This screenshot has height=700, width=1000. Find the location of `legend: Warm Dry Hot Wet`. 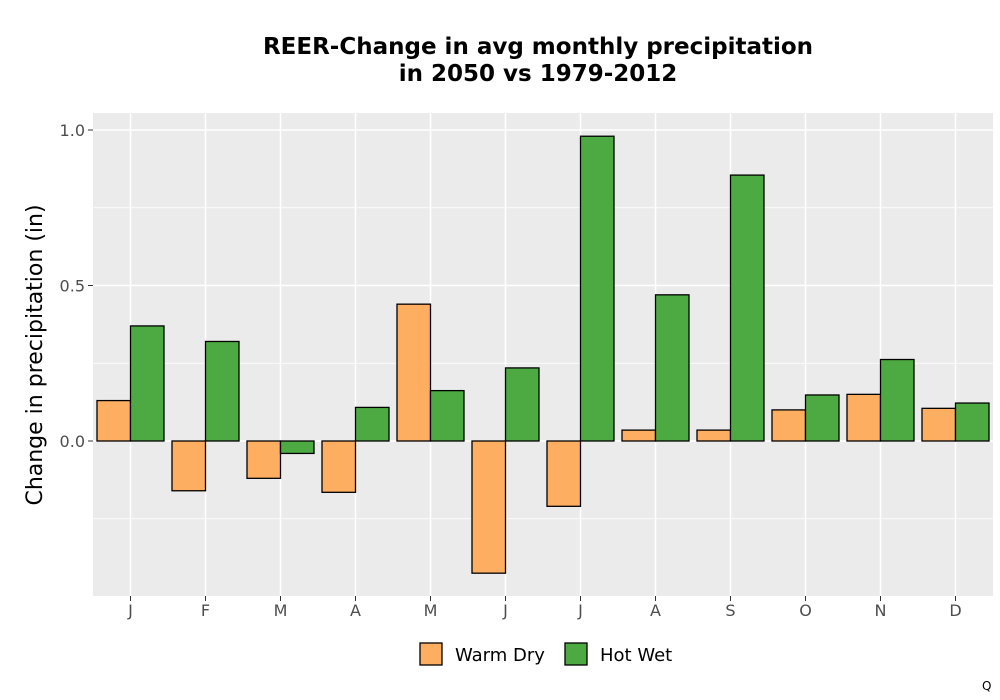

legend: Warm Dry Hot Wet is located at coordinates (545, 654).